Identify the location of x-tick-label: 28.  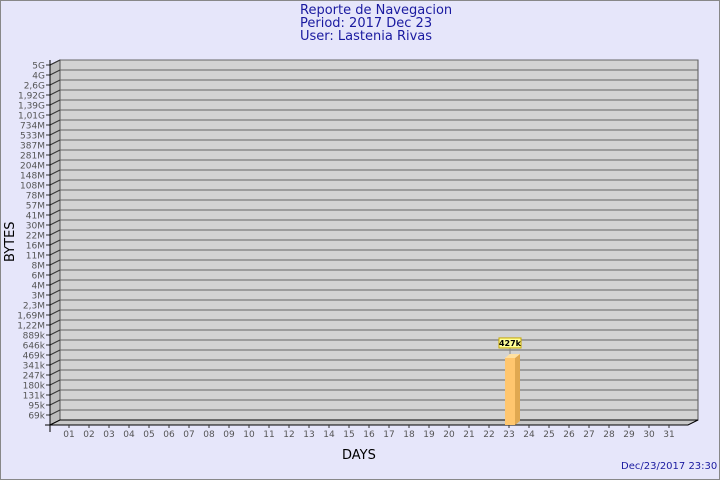
(609, 435).